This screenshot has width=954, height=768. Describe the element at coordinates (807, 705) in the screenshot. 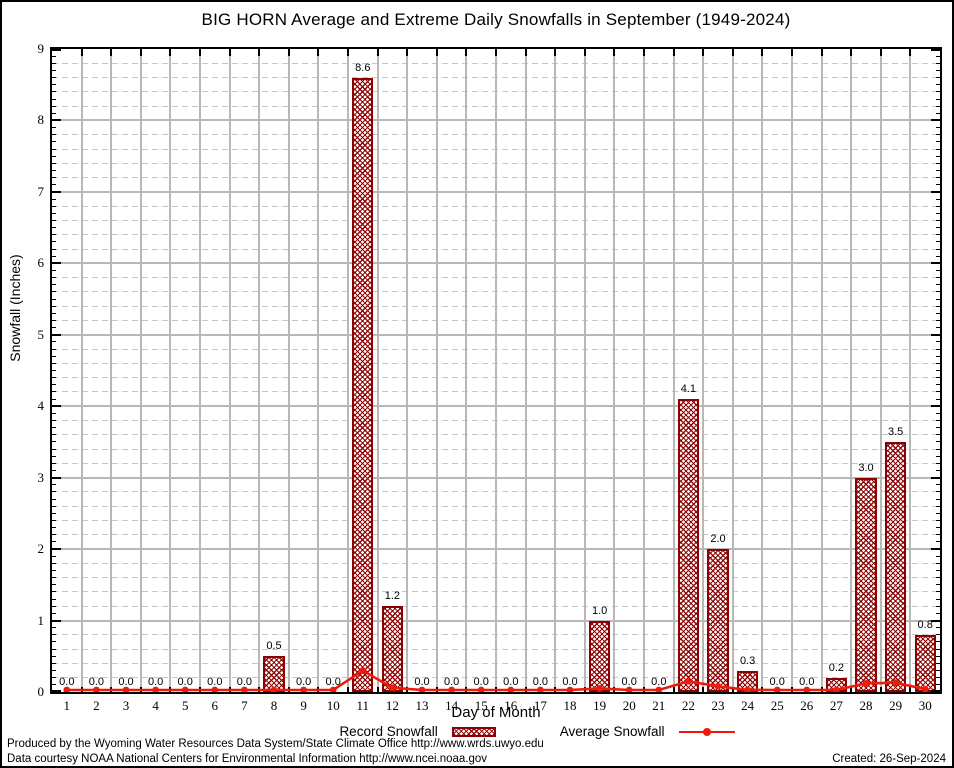

I see `x-tick-label: 26` at that location.